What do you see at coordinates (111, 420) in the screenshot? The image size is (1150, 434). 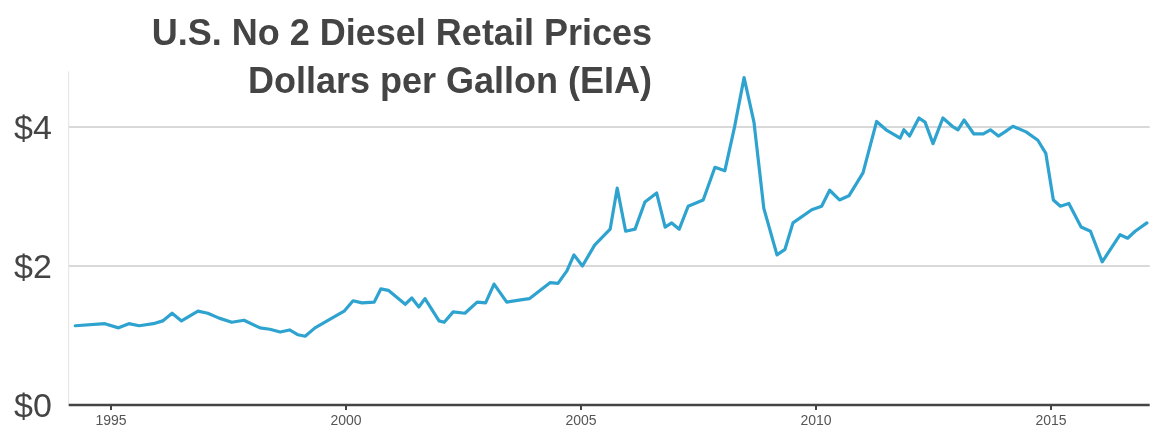 I see `x-tick-label: 1995` at bounding box center [111, 420].